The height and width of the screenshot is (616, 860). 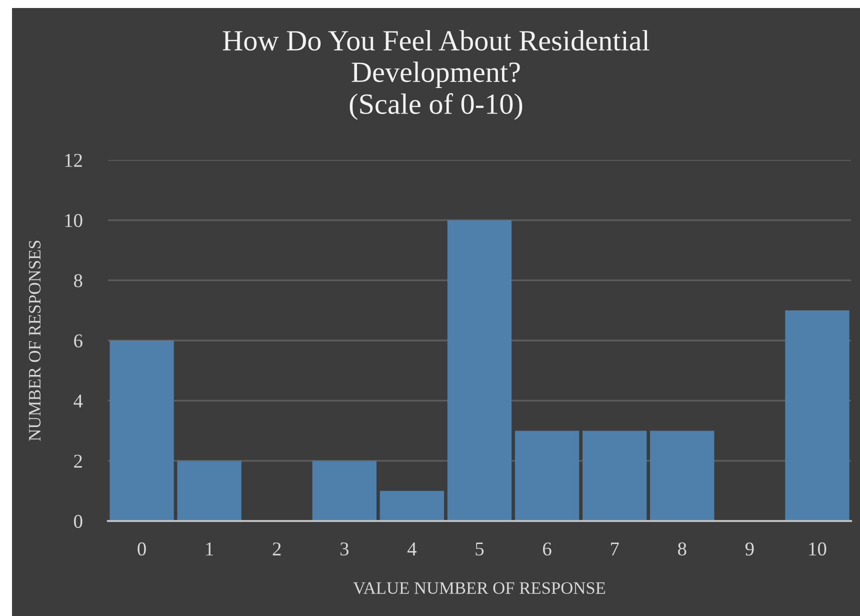 I want to click on x-tick-label: 8, so click(x=682, y=549).